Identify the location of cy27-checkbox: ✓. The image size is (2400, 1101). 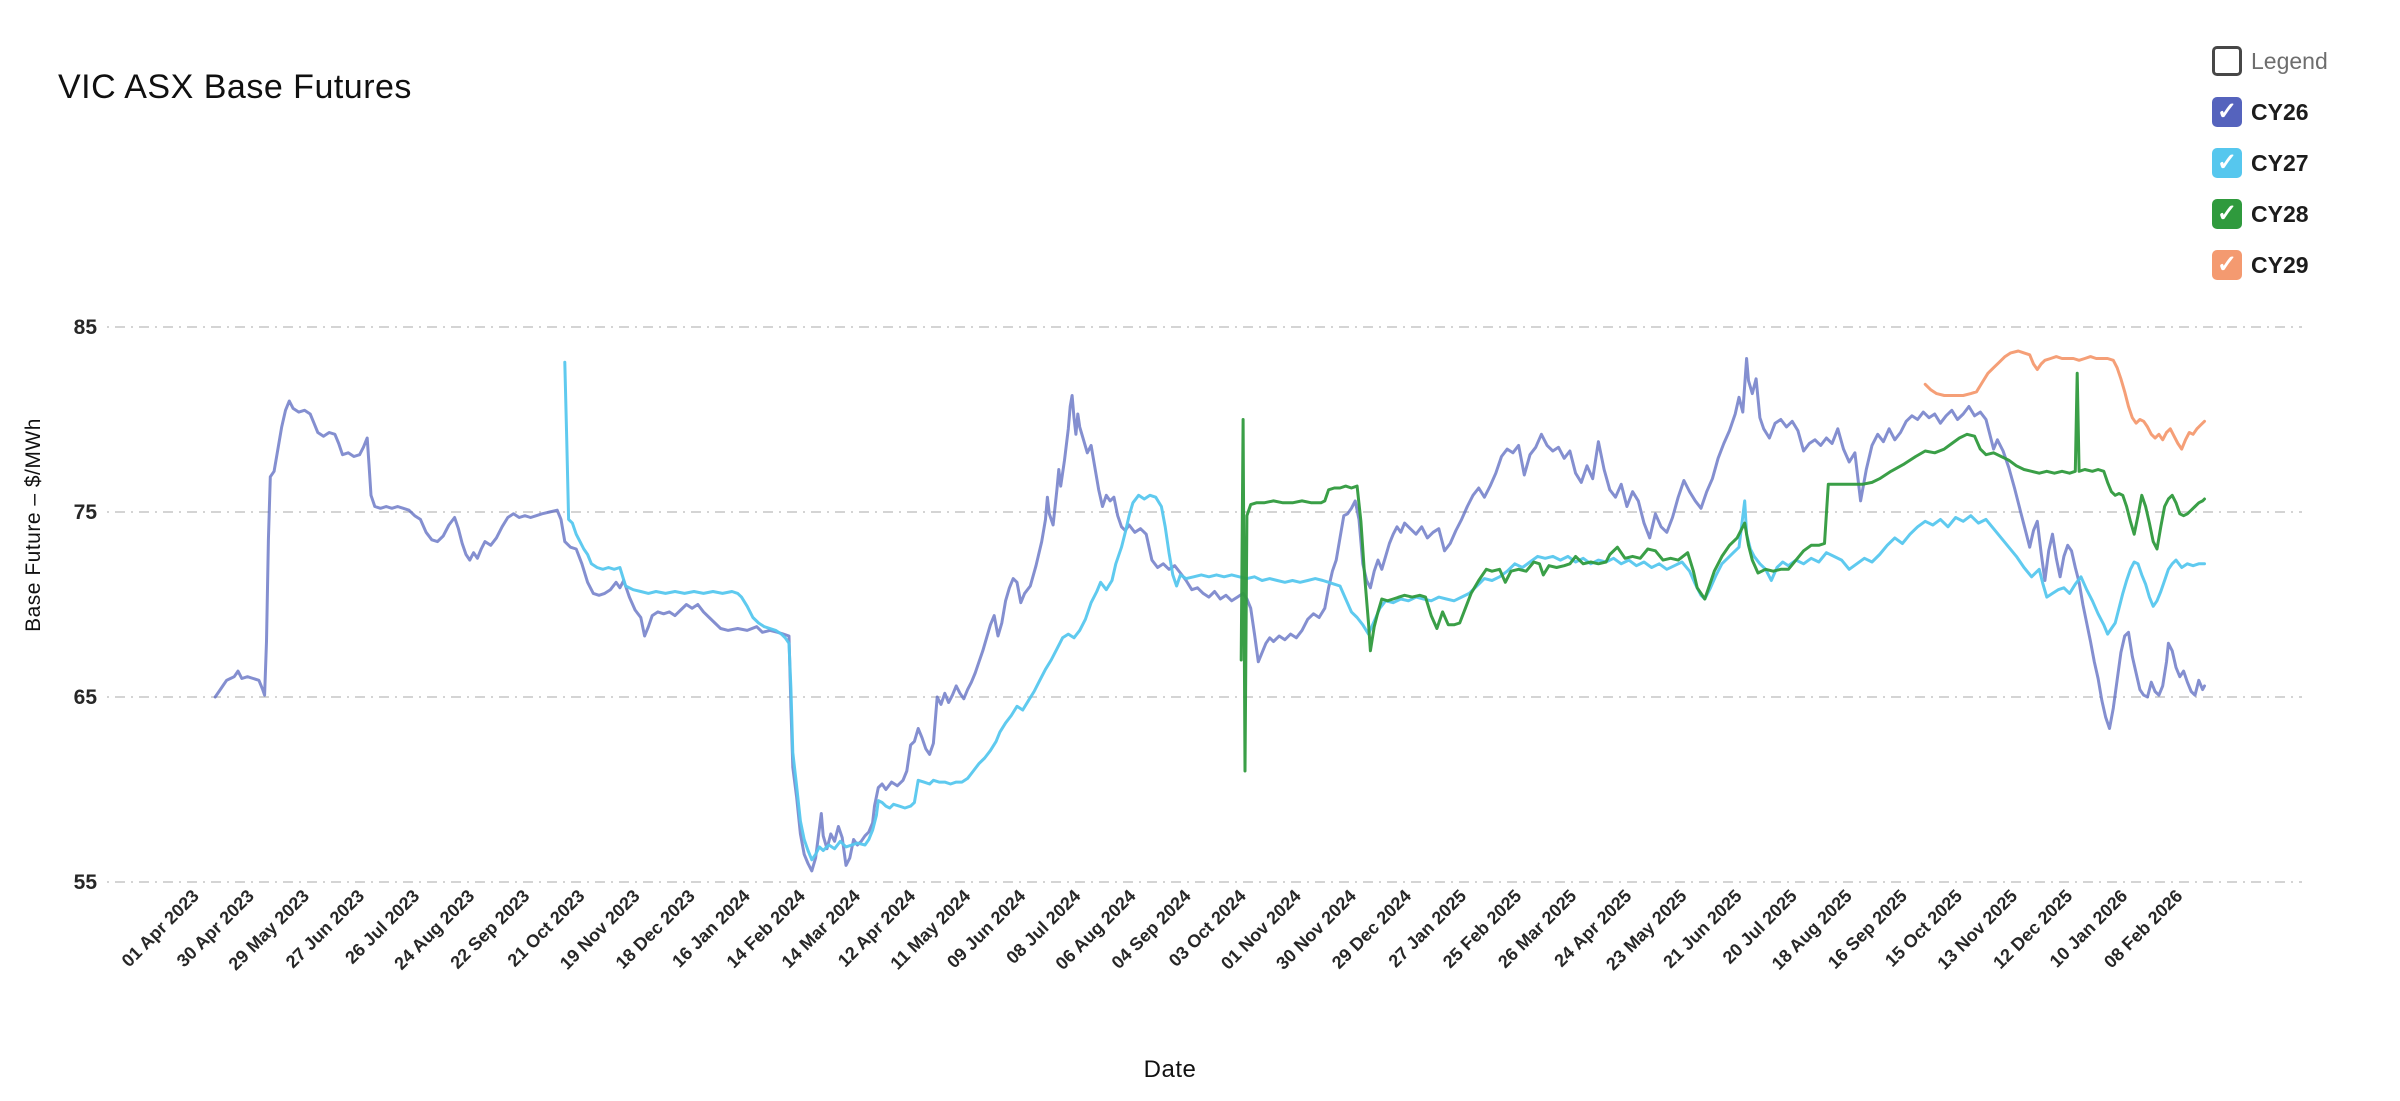
(2227, 163).